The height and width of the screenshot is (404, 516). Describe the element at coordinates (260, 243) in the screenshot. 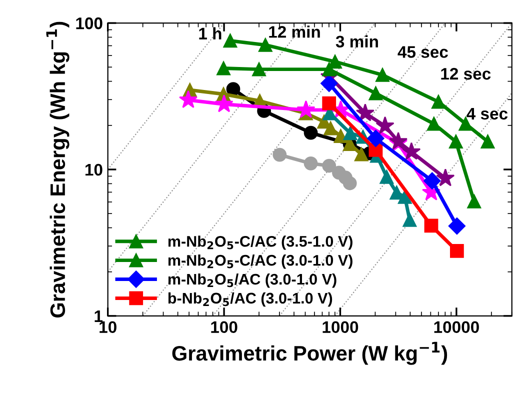

I see `legend-label: m-Nb$_{2}$O$_{5}$-C/AC (3.5-1.0 V)` at that location.